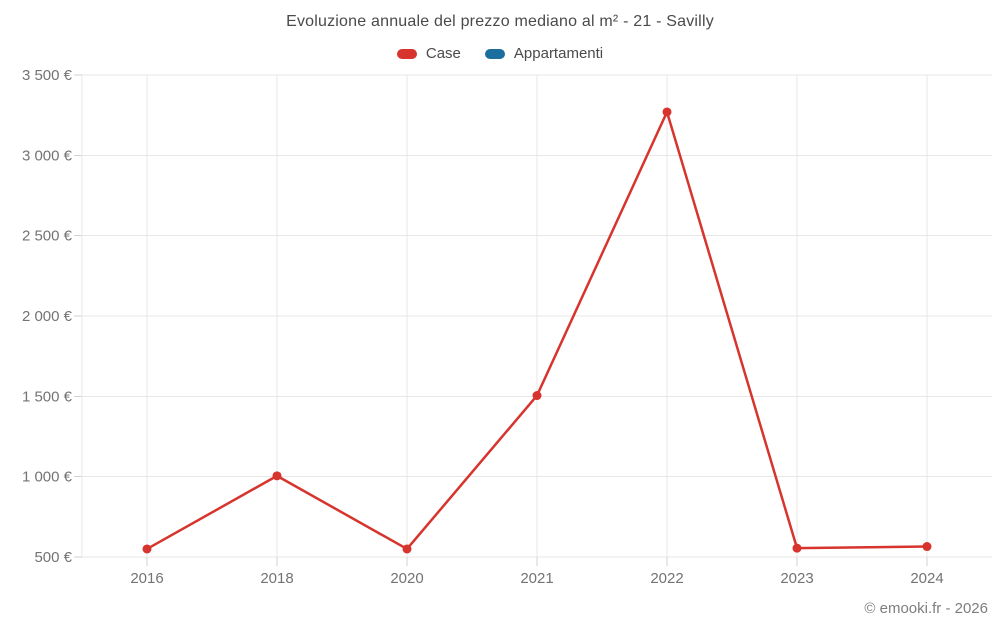 Image resolution: width=1000 pixels, height=625 pixels. What do you see at coordinates (926, 608) in the screenshot?
I see `copyright-credit: © emooki.fr - 2026` at bounding box center [926, 608].